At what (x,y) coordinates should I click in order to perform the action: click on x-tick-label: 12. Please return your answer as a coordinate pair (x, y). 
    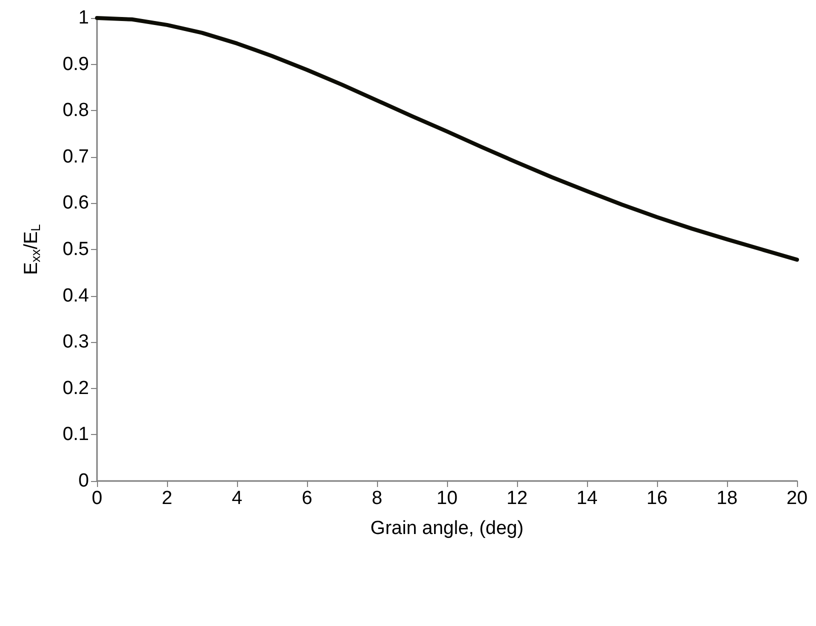
    Looking at the image, I should click on (517, 498).